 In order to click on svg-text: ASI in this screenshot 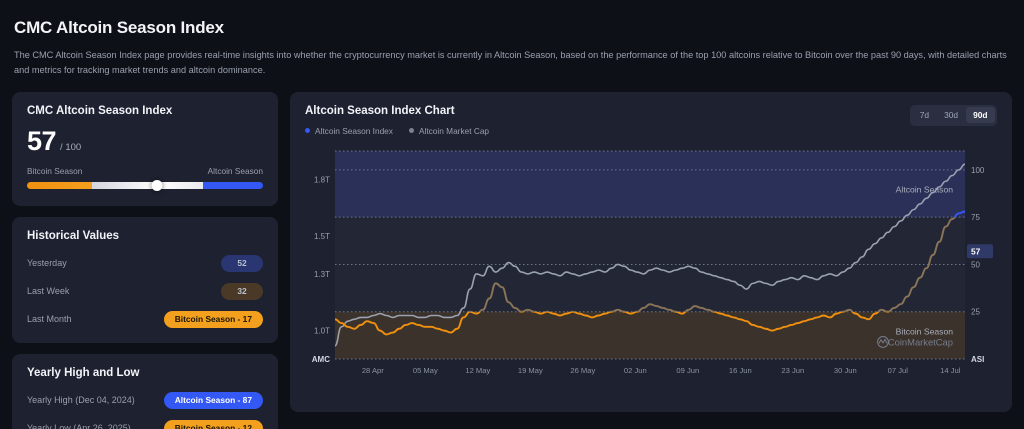, I will do `click(977, 359)`.